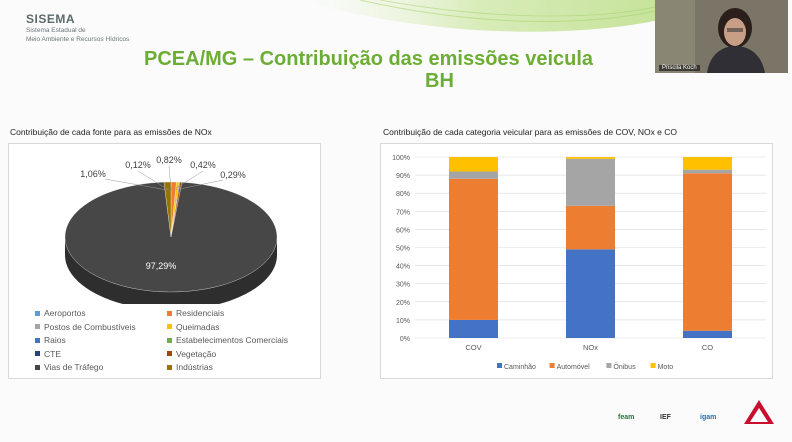 The height and width of the screenshot is (442, 792). Describe the element at coordinates (233, 175) in the screenshot. I see `pie-data-label: 0,29%` at that location.